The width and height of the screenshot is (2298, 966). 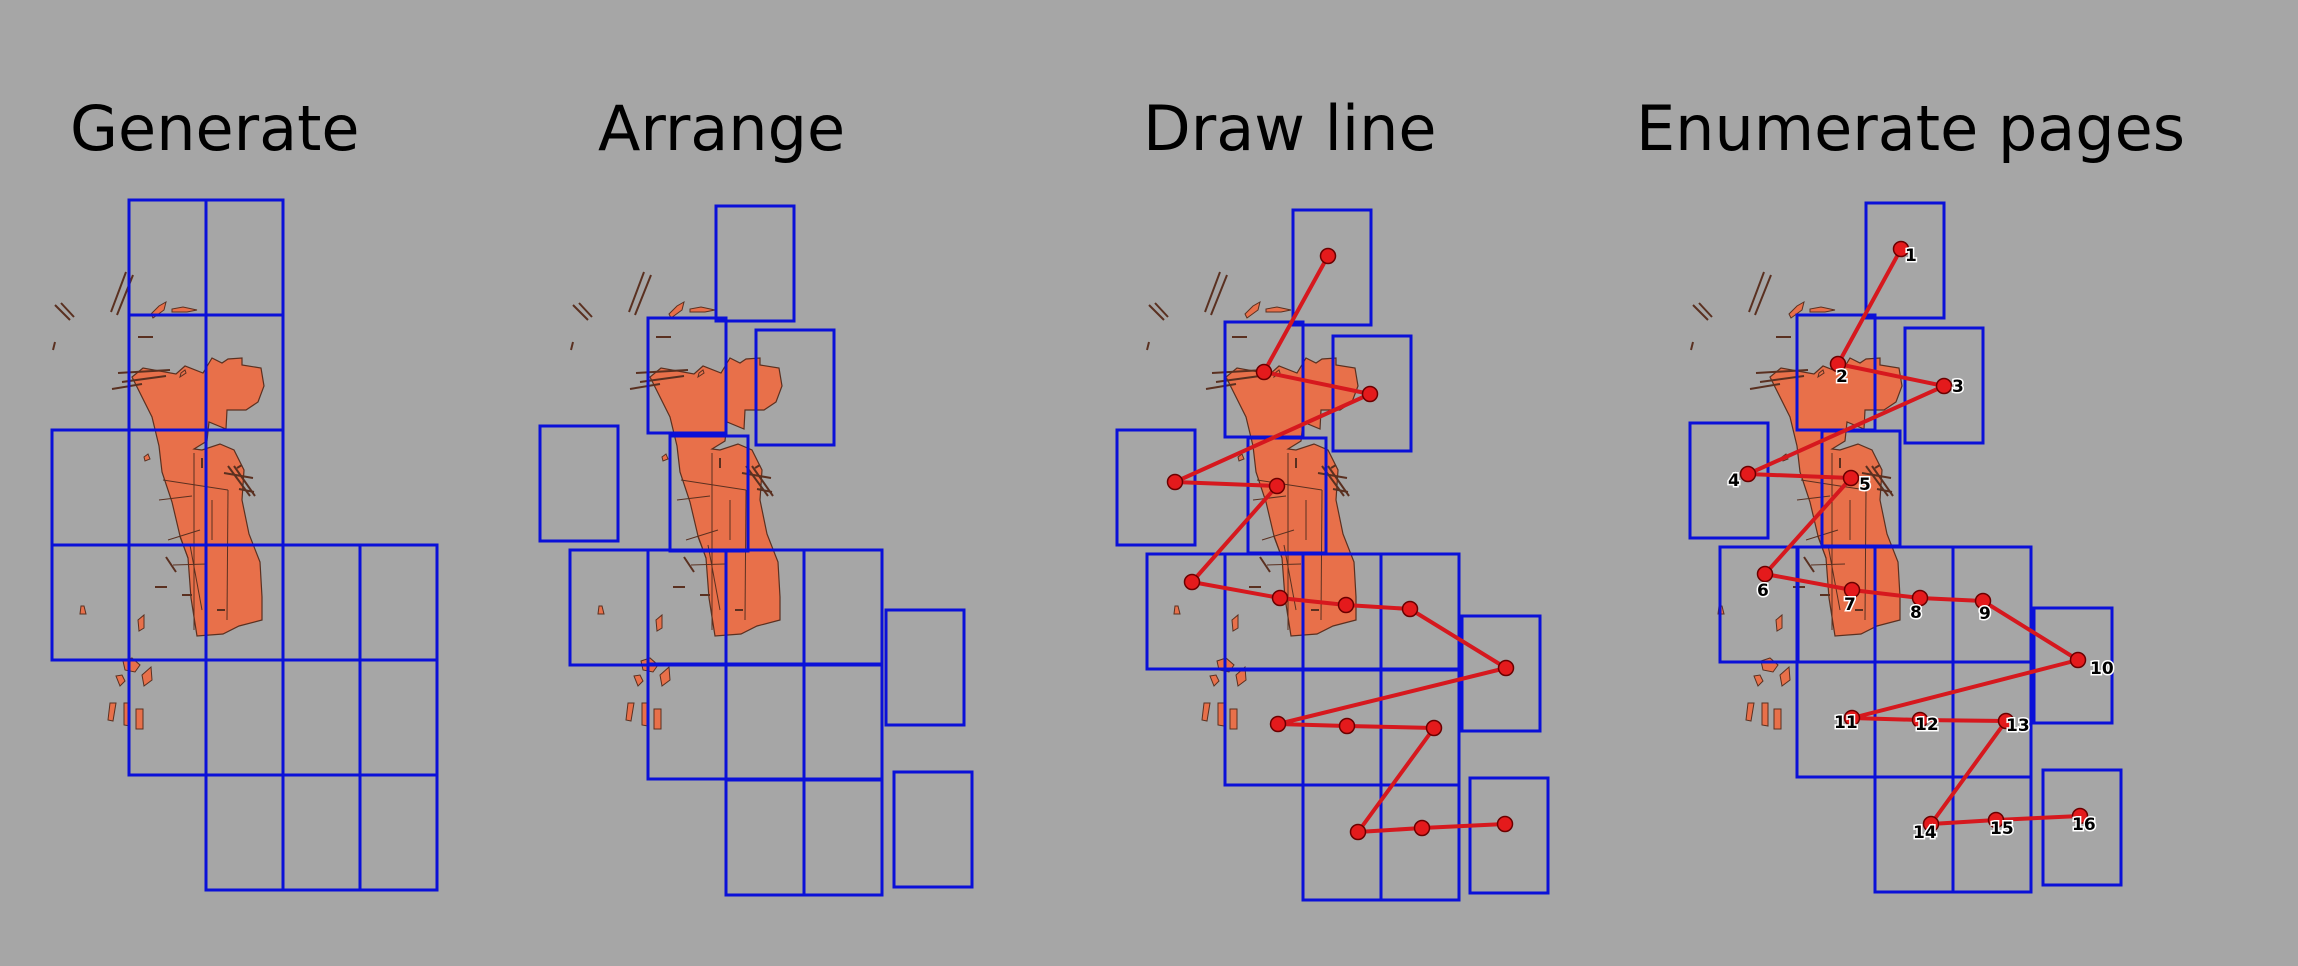 I want to click on page-number-label: 15, so click(x=2002, y=829).